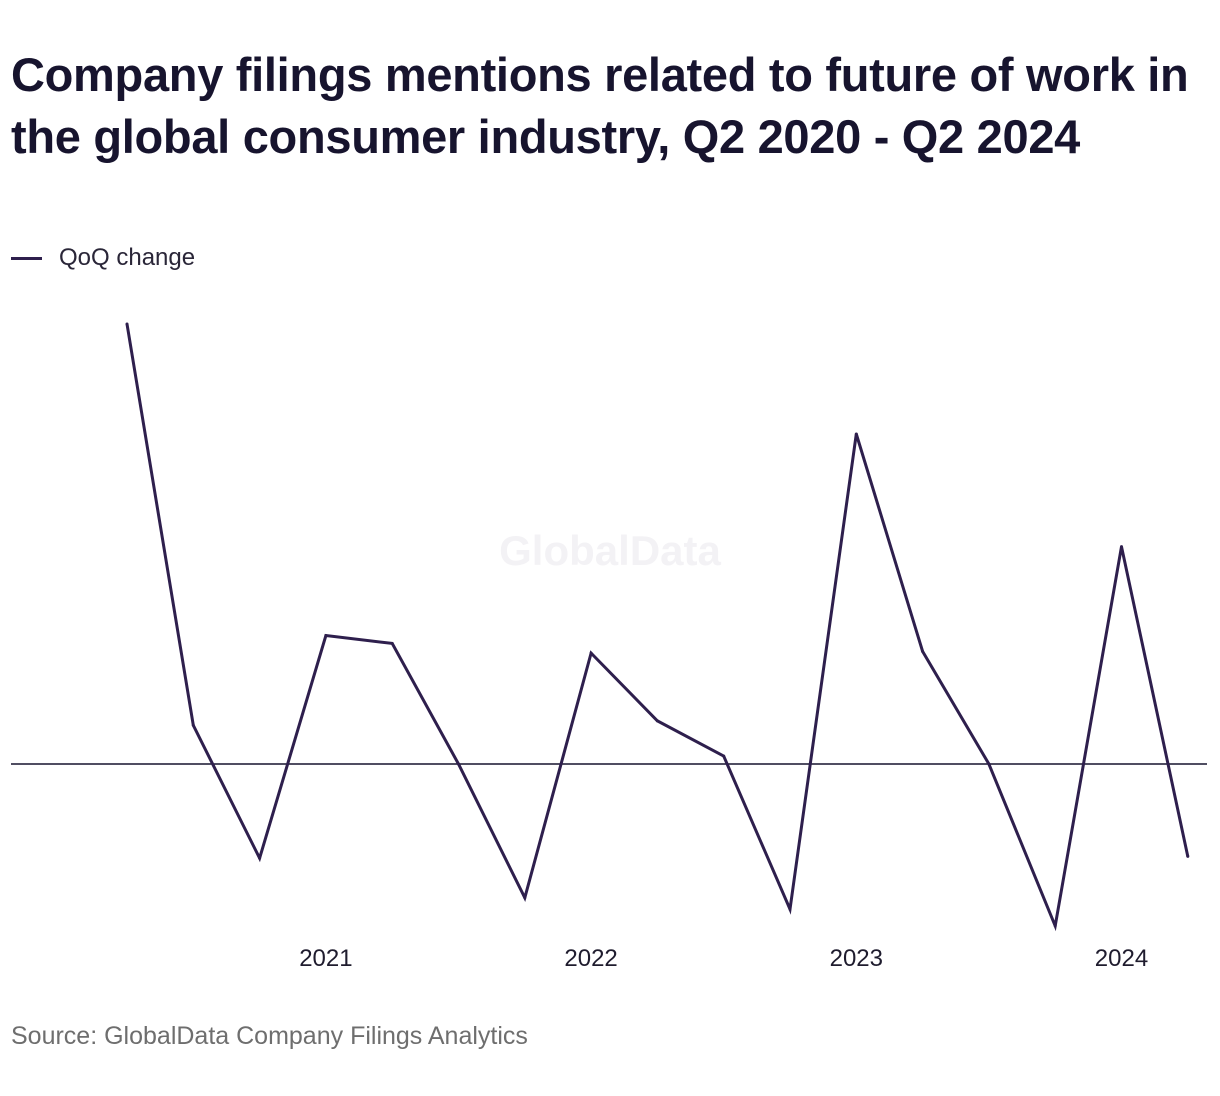  Describe the element at coordinates (923, 651) in the screenshot. I see `data-point-q2-2023` at that location.